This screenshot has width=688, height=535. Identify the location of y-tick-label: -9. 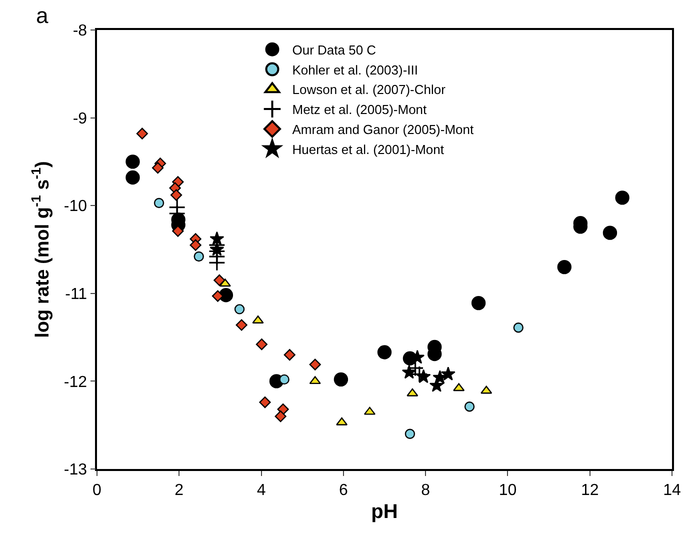
(80, 119).